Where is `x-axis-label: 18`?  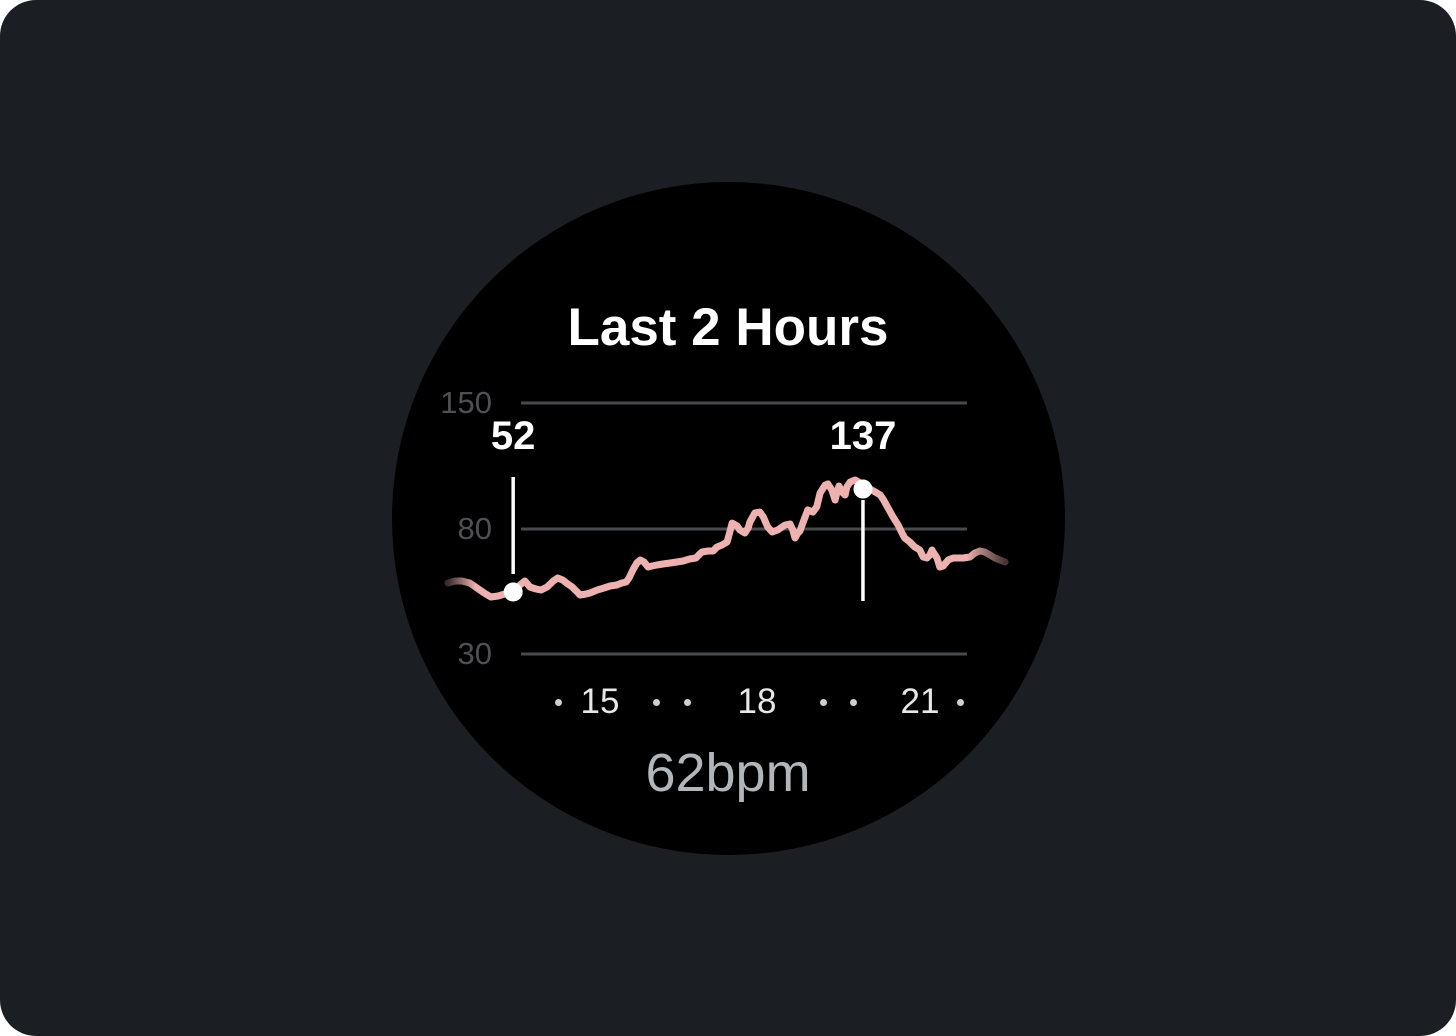
x-axis-label: 18 is located at coordinates (757, 701).